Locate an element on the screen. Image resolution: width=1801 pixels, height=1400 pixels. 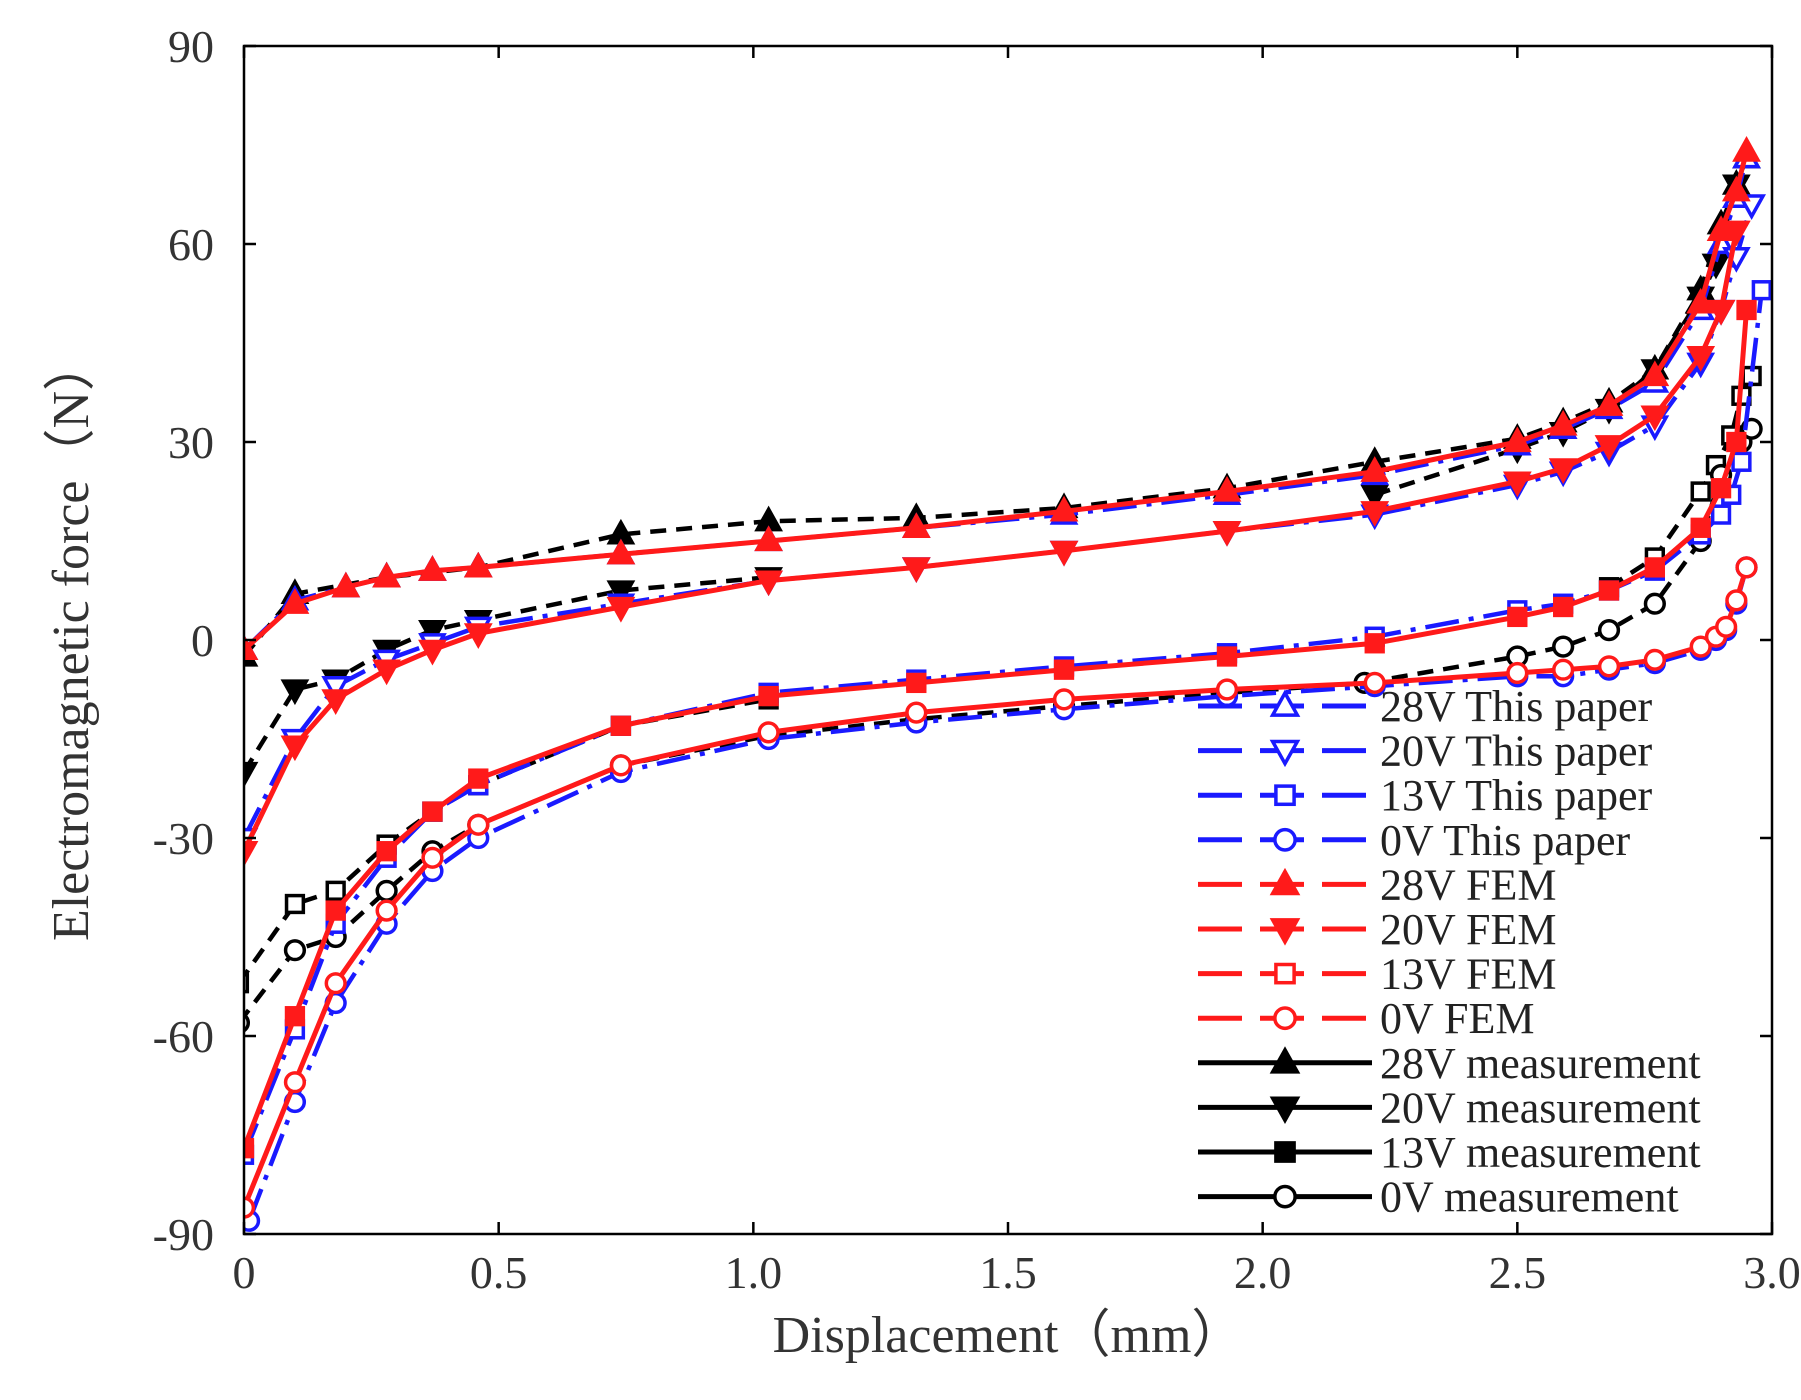
legend-entry: 13V measurement is located at coordinates (1449, 1152).